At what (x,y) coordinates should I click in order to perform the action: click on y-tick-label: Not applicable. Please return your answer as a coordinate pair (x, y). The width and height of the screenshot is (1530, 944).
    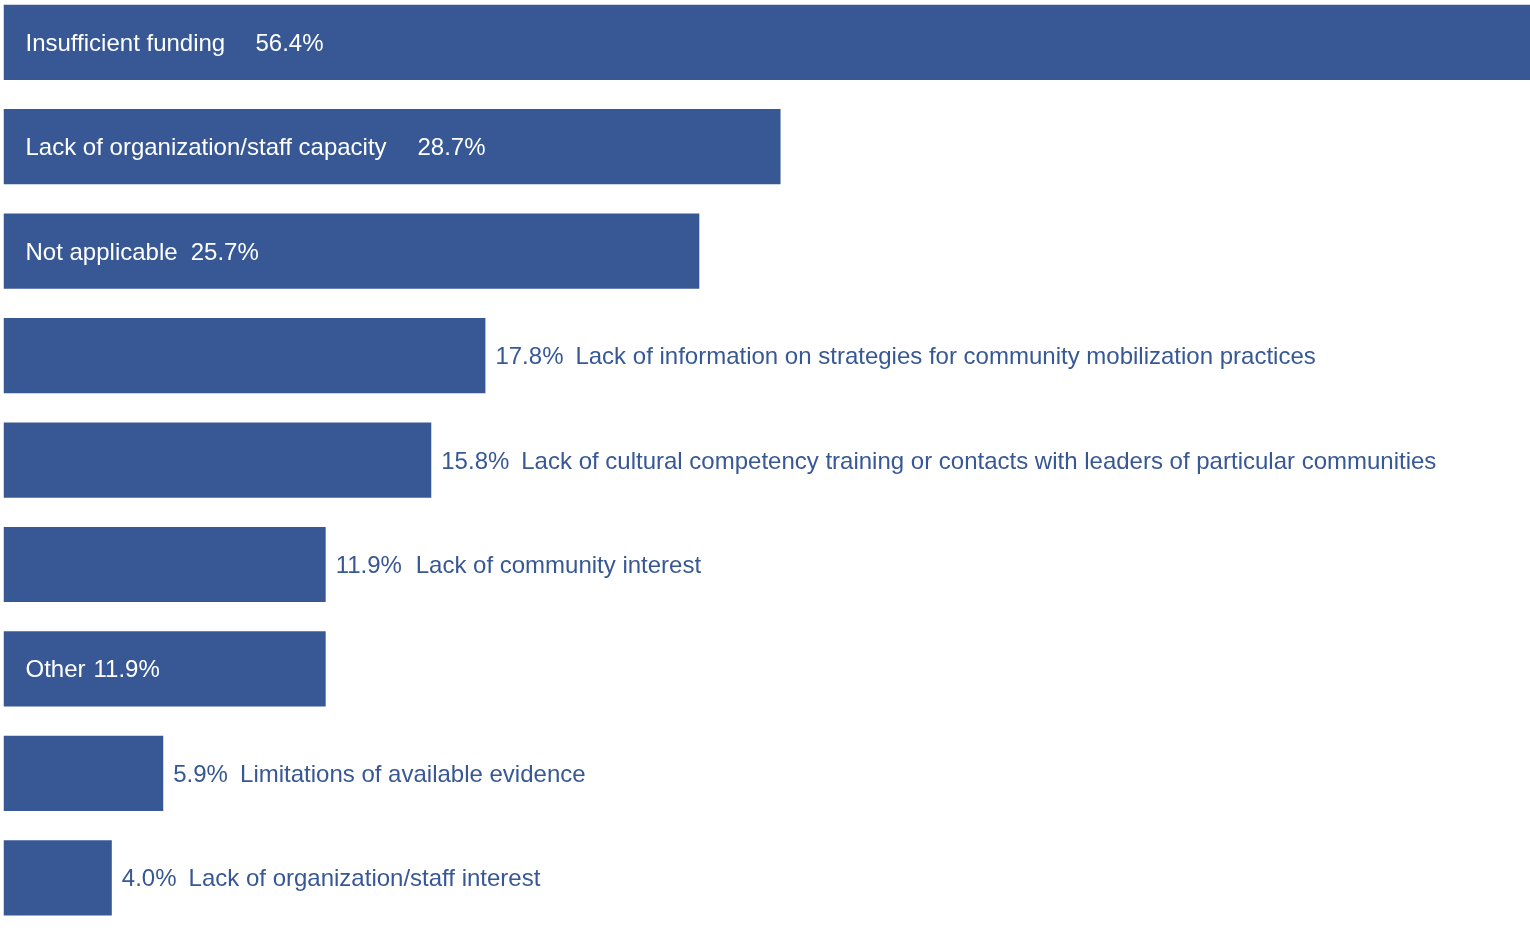
    Looking at the image, I should click on (101, 251).